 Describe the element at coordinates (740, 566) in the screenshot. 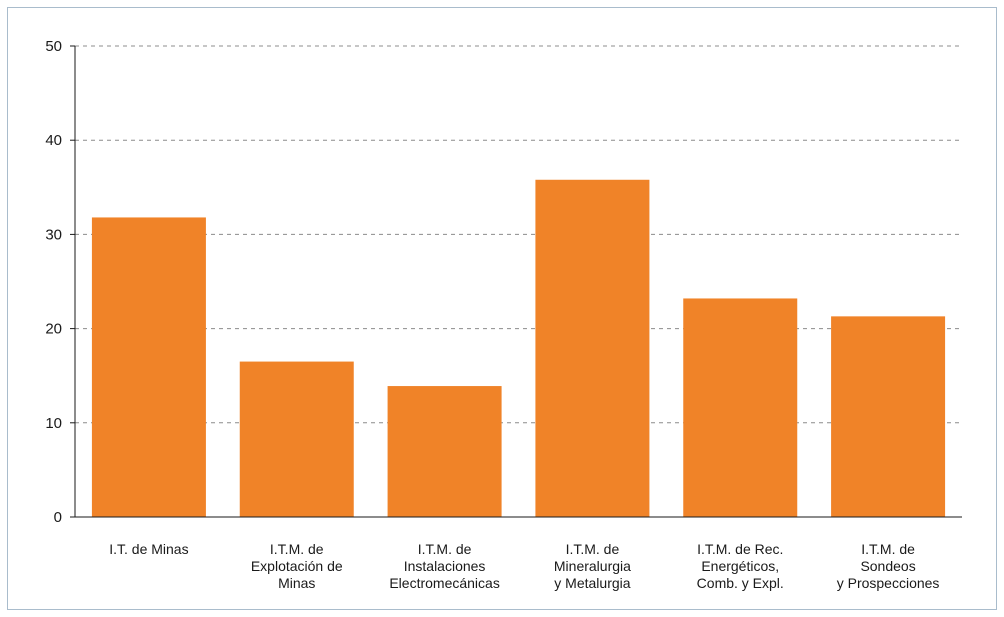

I see `x-category-label: I.T.M. de Rec. Energéticos, Comb. y Expl.` at that location.